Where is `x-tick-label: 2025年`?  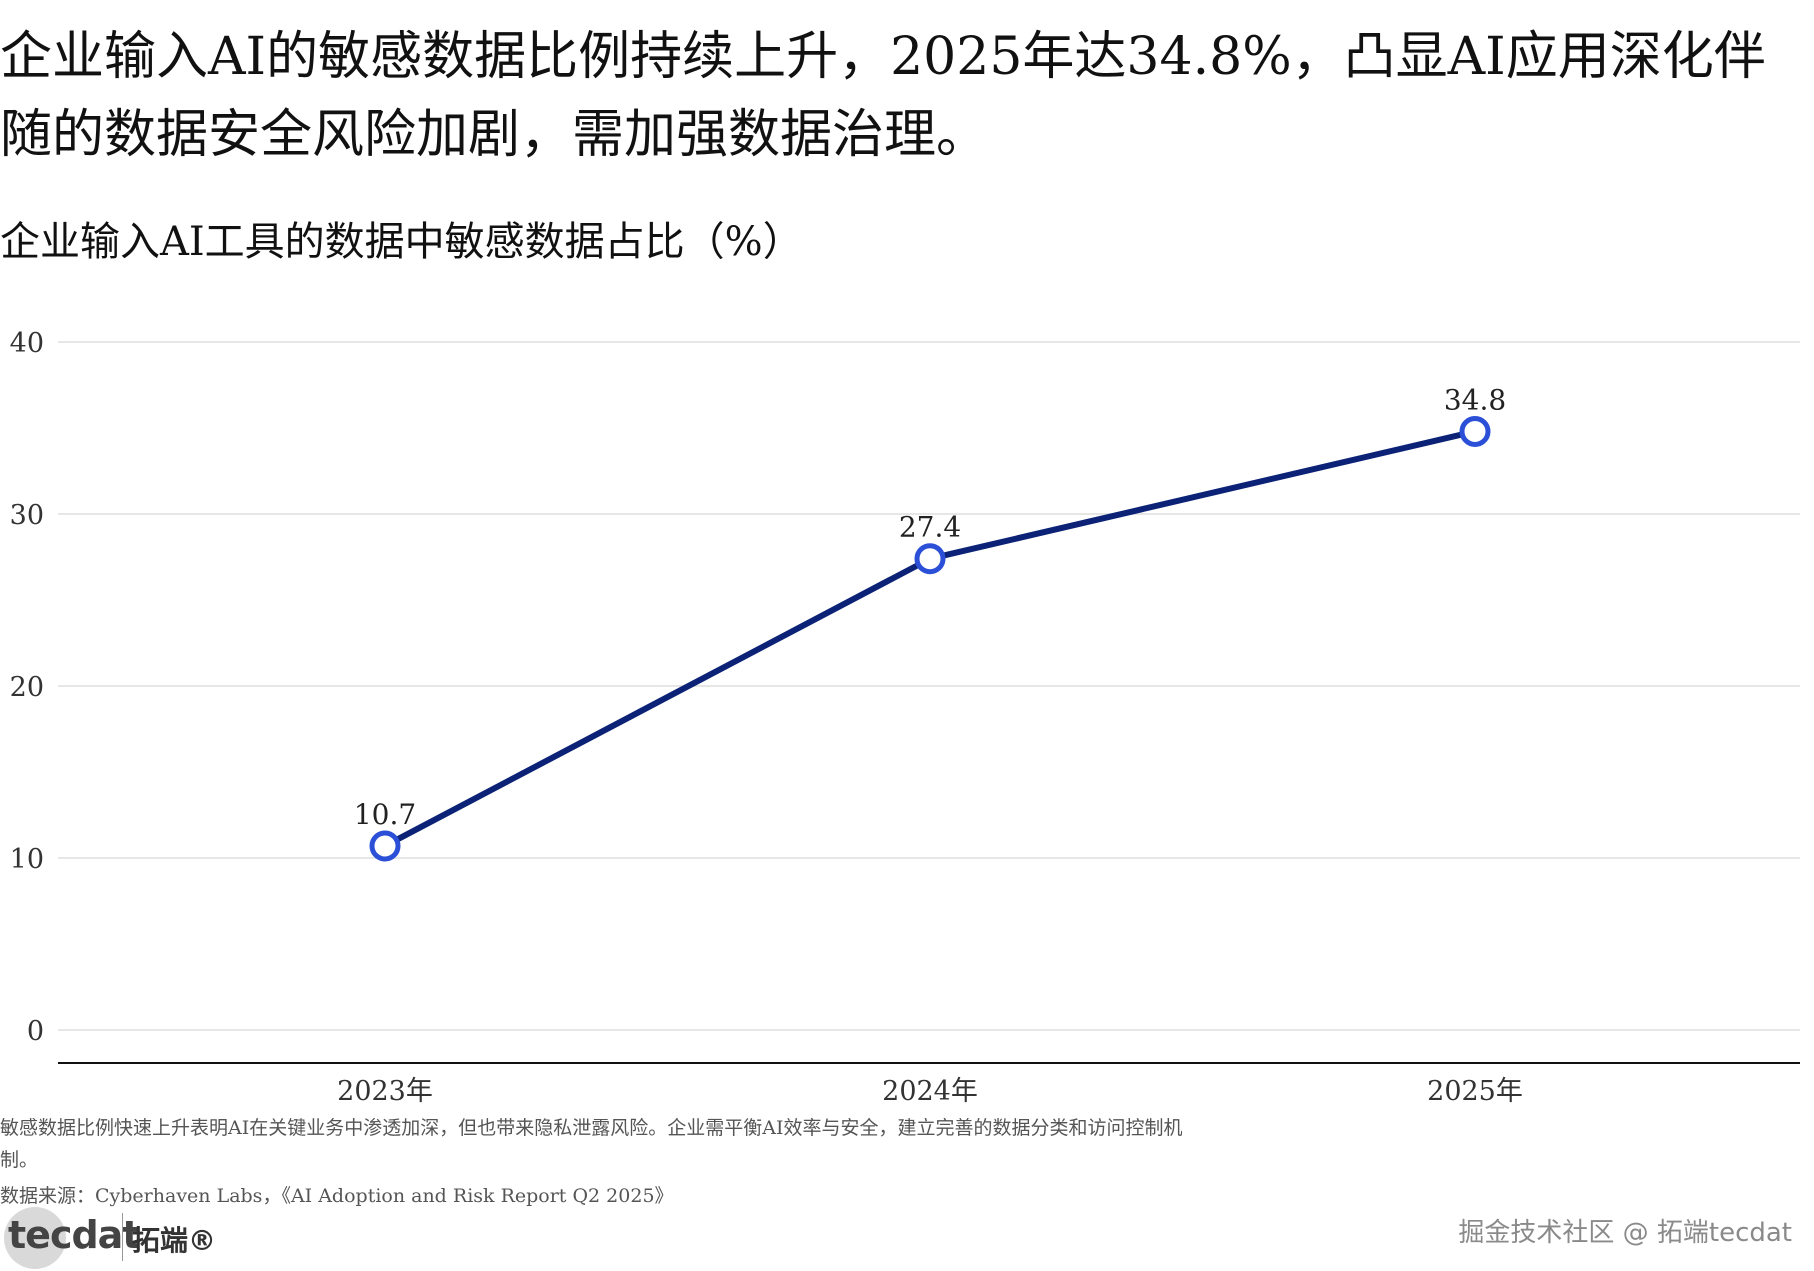 x-tick-label: 2025年 is located at coordinates (1475, 1091).